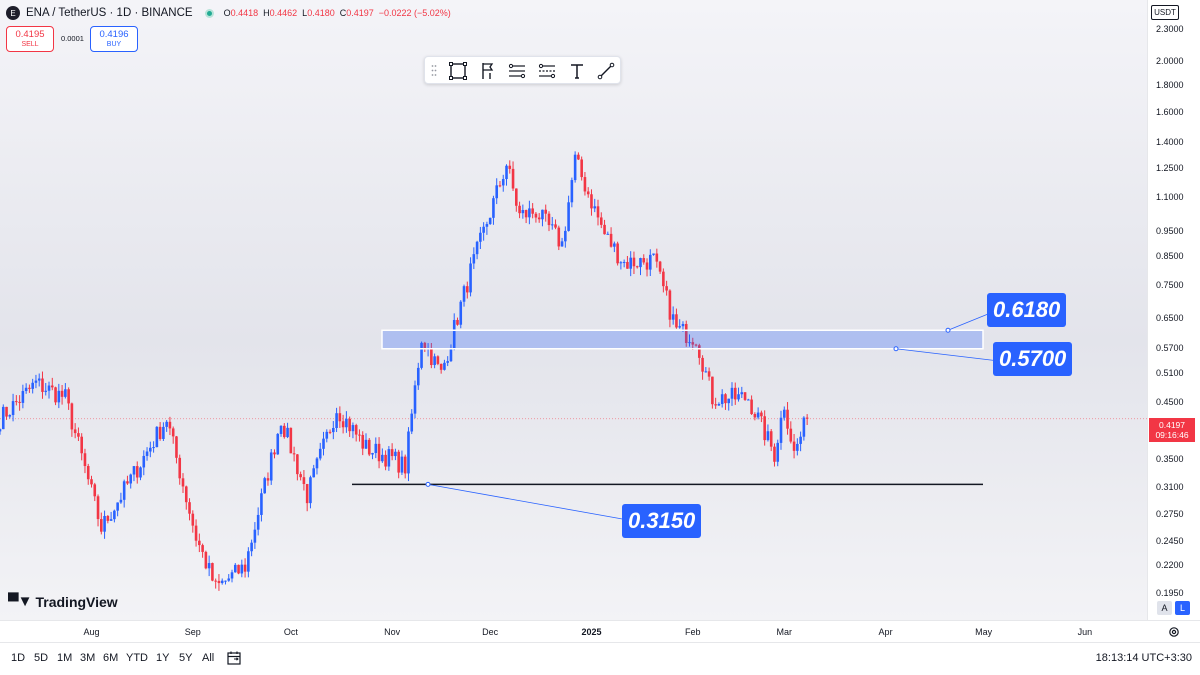 The height and width of the screenshot is (675, 1200). I want to click on rectangle-icon, so click(458, 71).